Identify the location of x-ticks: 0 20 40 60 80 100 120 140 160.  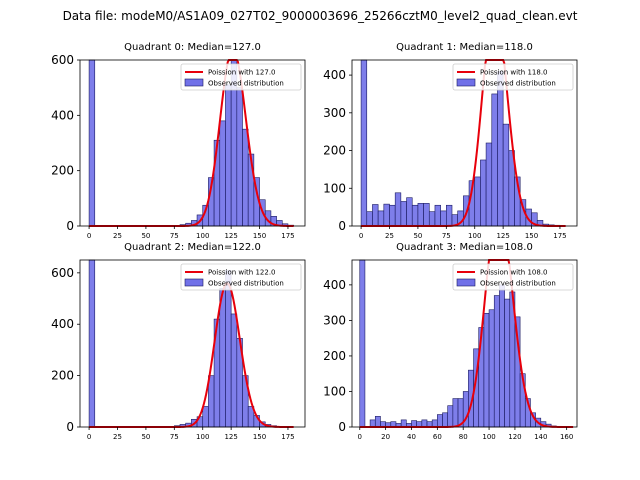
(465, 434).